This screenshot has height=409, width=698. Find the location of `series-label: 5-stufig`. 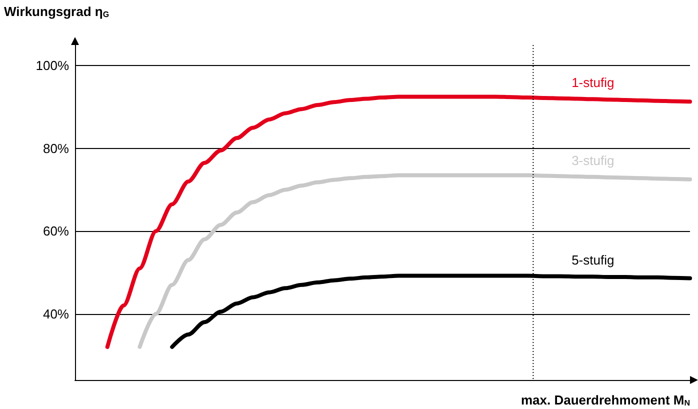

series-label: 5-stufig is located at coordinates (593, 260).